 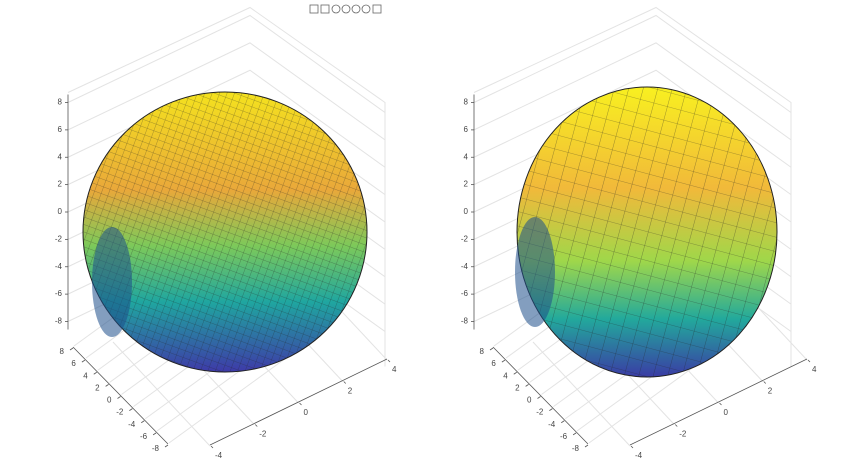 What do you see at coordinates (356, 9) in the screenshot?
I see `tool-zoom-in` at bounding box center [356, 9].